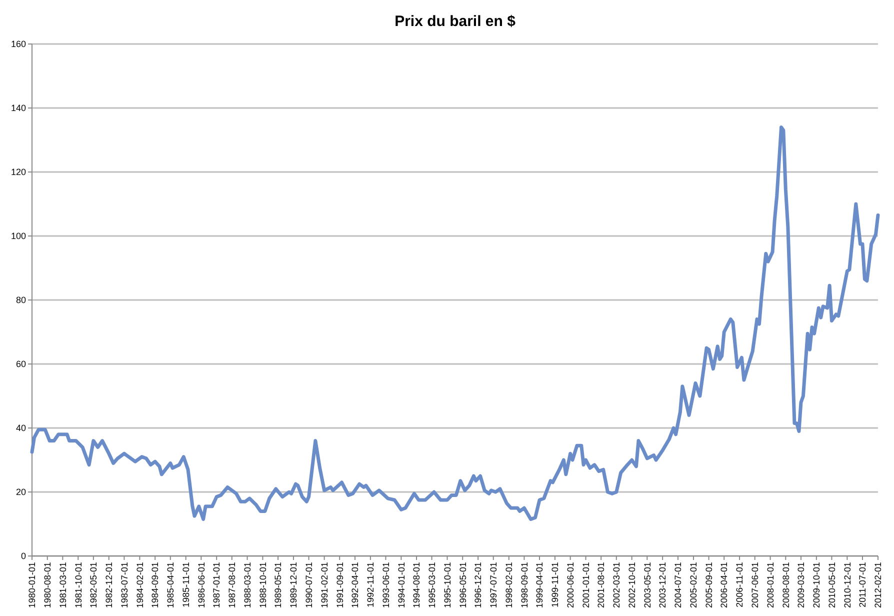 The image size is (894, 616). I want to click on x-tick-label: 2002-10-01, so click(631, 585).